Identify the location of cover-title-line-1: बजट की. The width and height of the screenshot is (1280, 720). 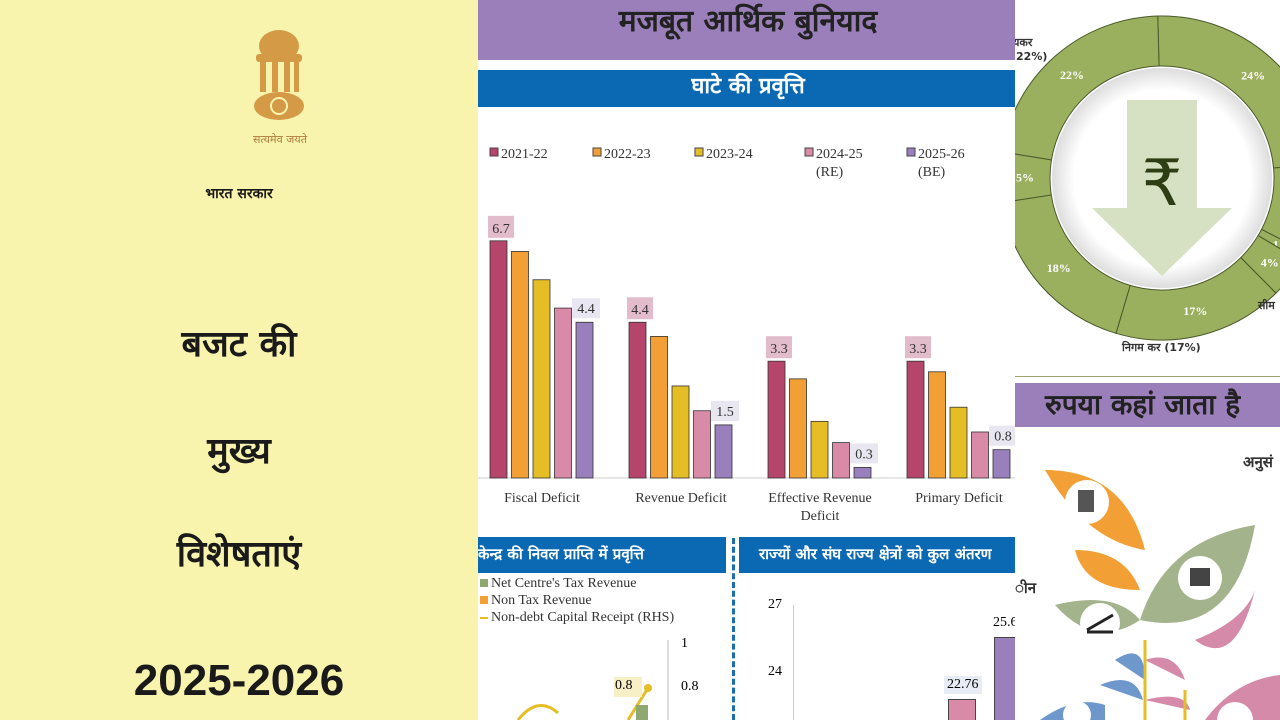
(239, 344).